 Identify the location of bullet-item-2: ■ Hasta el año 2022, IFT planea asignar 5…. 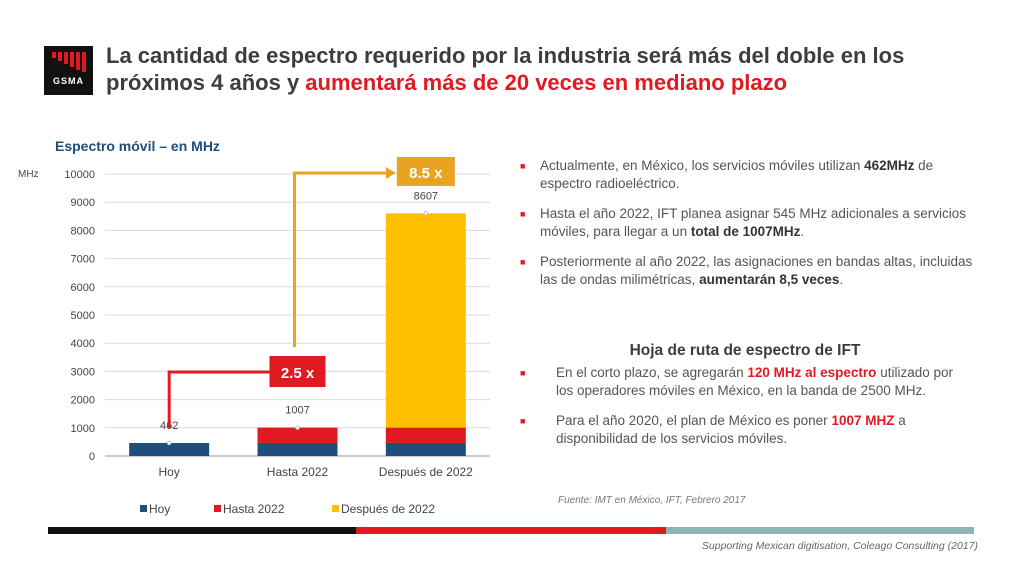
(743, 222).